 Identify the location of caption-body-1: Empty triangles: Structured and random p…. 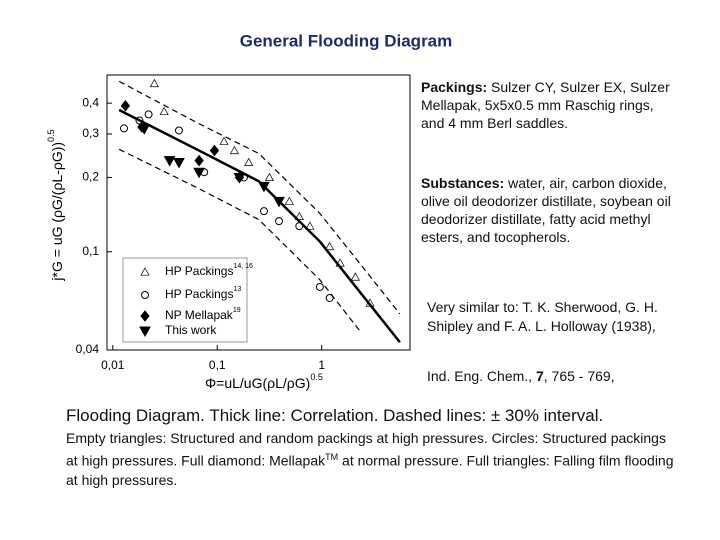
(366, 449).